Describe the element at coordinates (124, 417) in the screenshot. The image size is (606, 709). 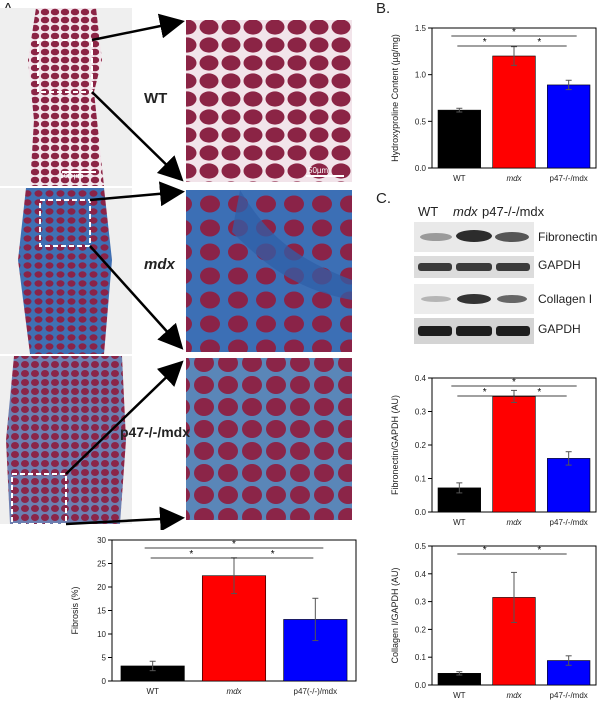
I see `p47-arrow-top` at that location.